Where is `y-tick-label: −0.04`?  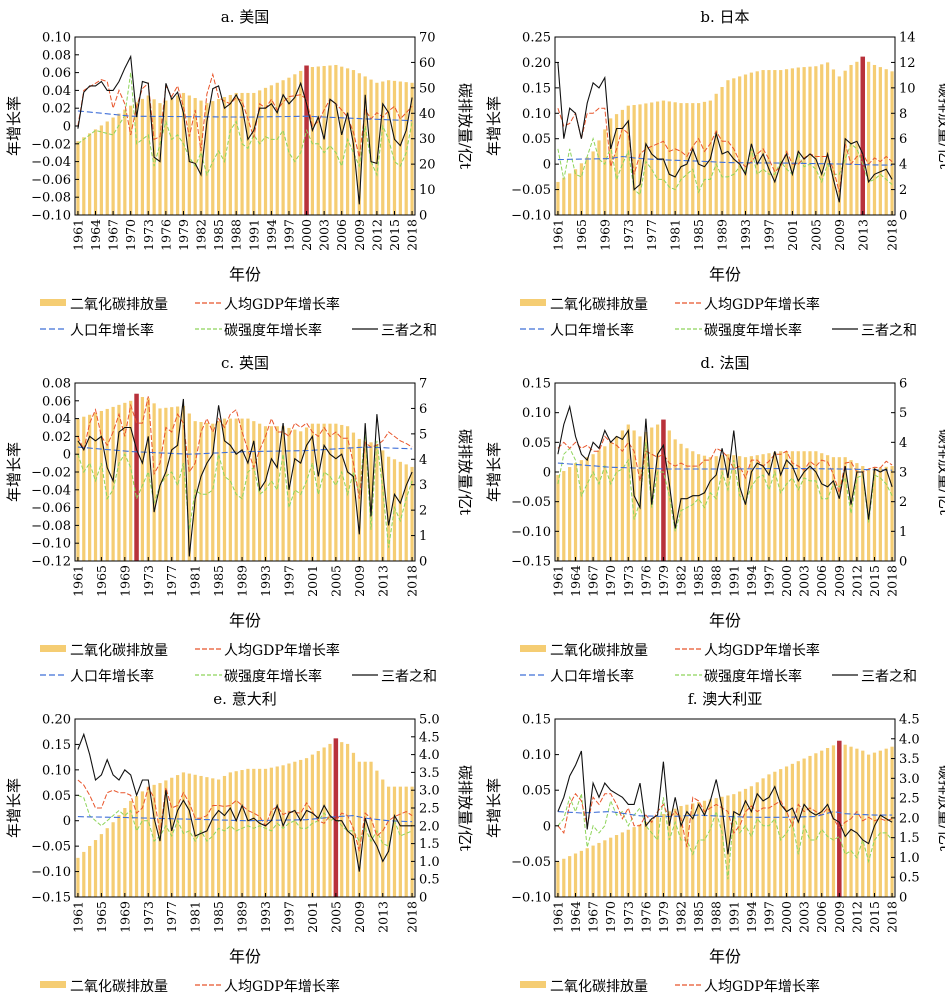 y-tick-label: −0.04 is located at coordinates (51, 162).